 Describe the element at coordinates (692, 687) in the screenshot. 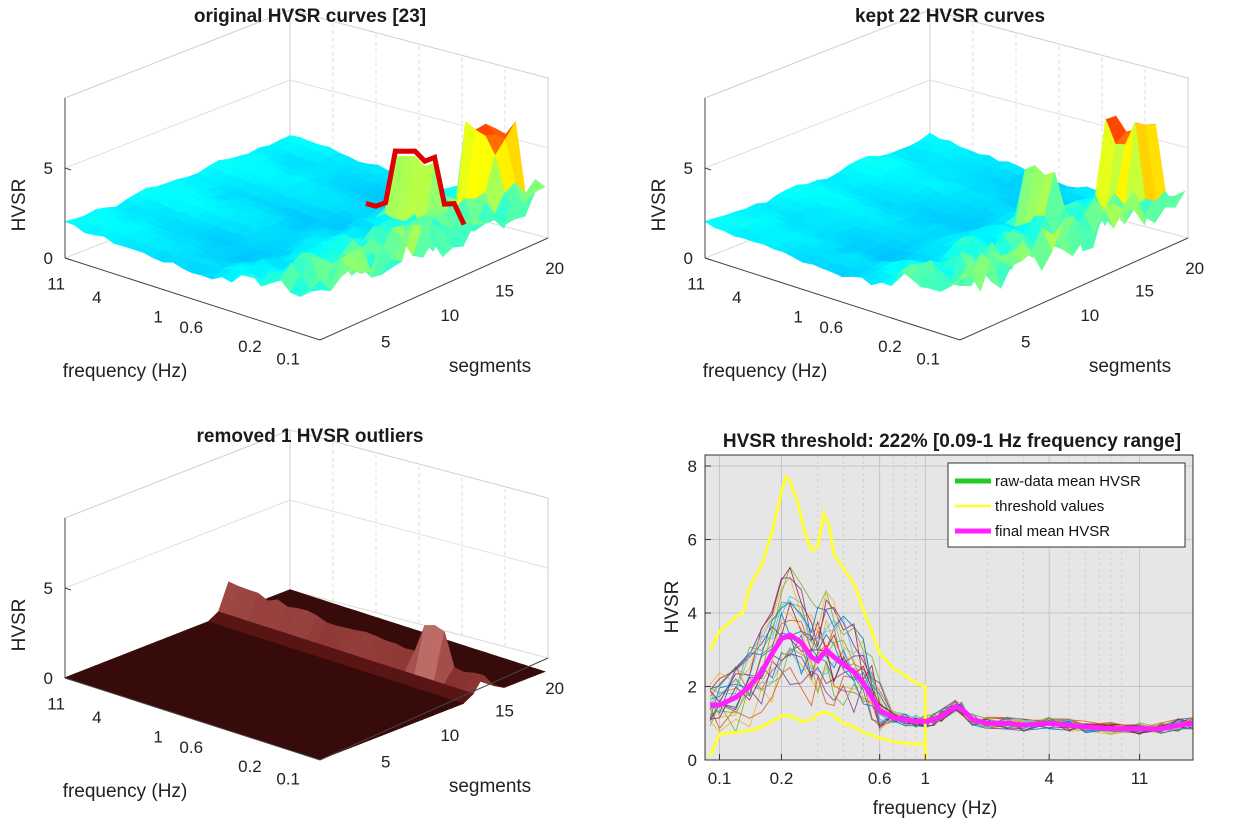

I see `y-tick-label: 2` at that location.